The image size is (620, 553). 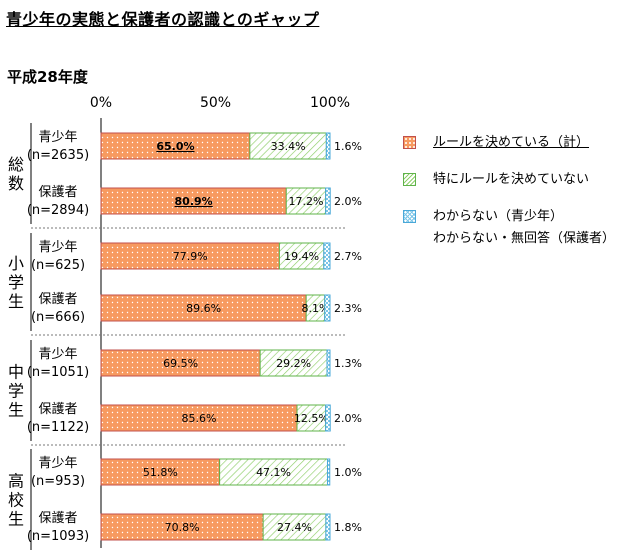 What do you see at coordinates (203, 308) in the screenshot?
I see `value-label-rule-3: 89.6%` at bounding box center [203, 308].